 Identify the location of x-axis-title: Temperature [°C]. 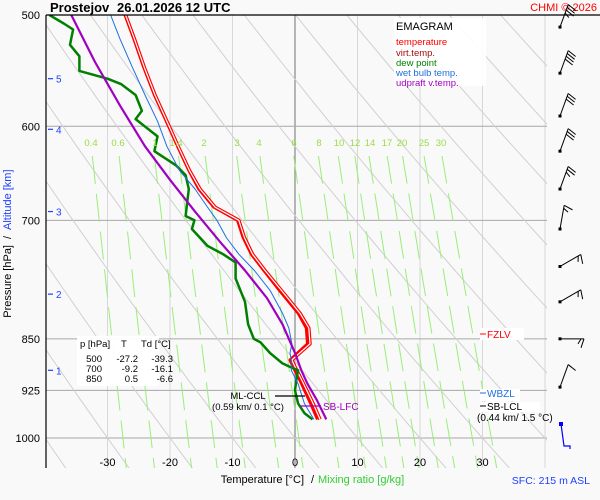
(262, 480).